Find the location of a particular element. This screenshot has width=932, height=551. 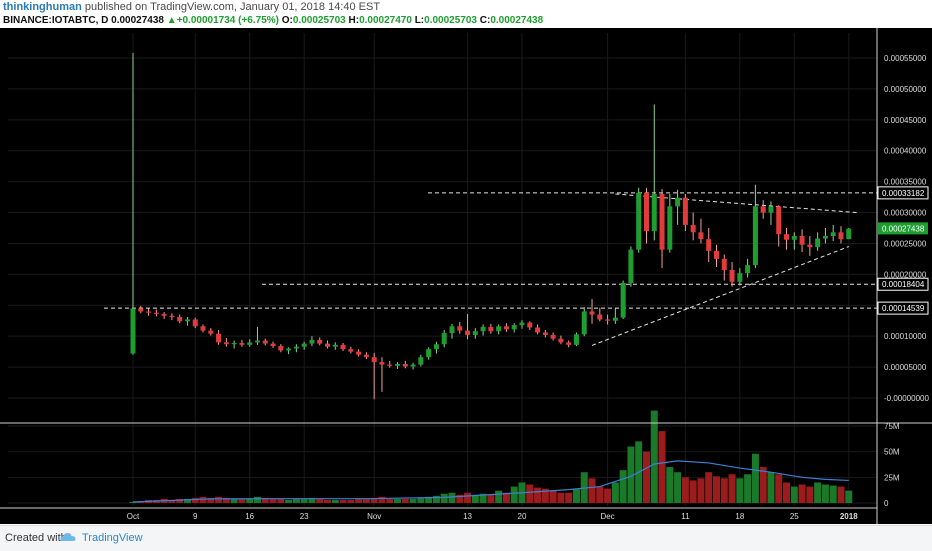

tradingview-cloud-icon is located at coordinates (68, 537).